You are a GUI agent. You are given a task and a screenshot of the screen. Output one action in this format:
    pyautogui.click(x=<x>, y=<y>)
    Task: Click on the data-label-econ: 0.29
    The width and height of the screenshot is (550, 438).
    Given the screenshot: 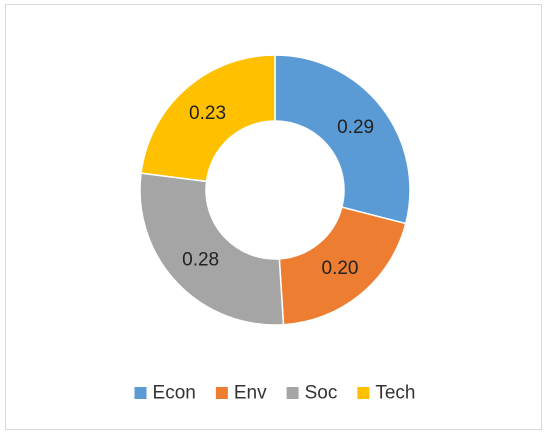 What is the action you would take?
    pyautogui.click(x=355, y=127)
    